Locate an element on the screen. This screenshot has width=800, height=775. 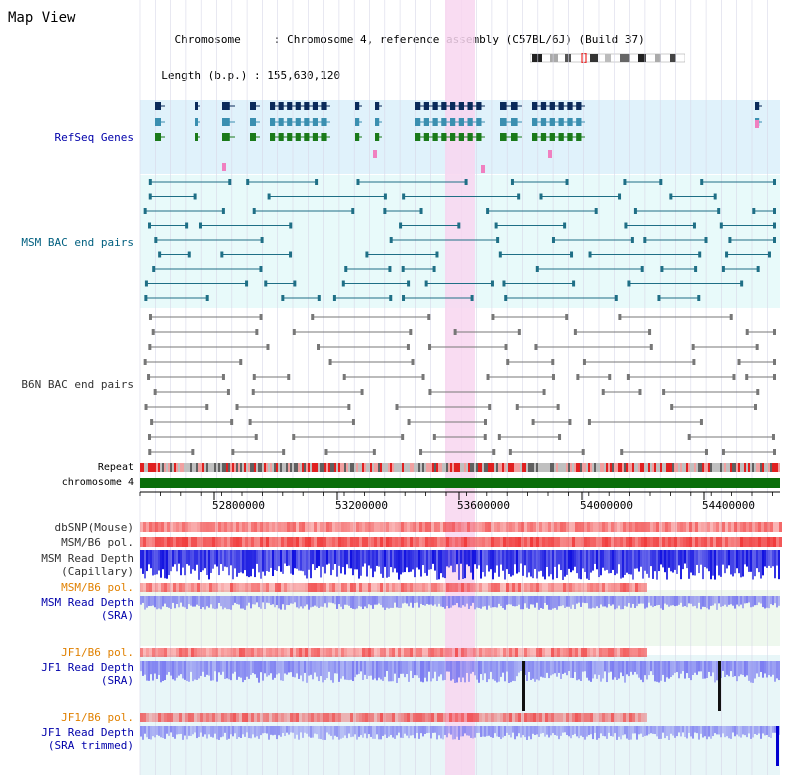
axis-tick-label: 54000000 is located at coordinates (606, 505).